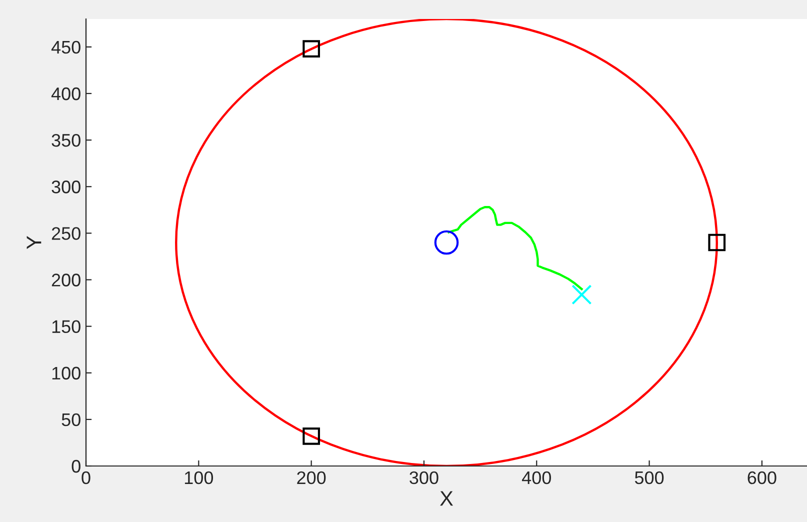  What do you see at coordinates (86, 477) in the screenshot?
I see `x-tick-label: 0` at bounding box center [86, 477].